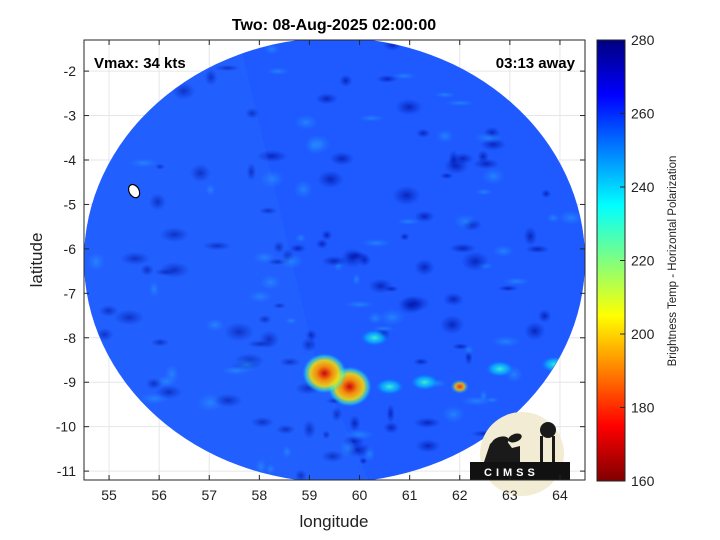 The width and height of the screenshot is (720, 540). What do you see at coordinates (36, 260) in the screenshot?
I see `y-axis-label: latitude` at bounding box center [36, 260].